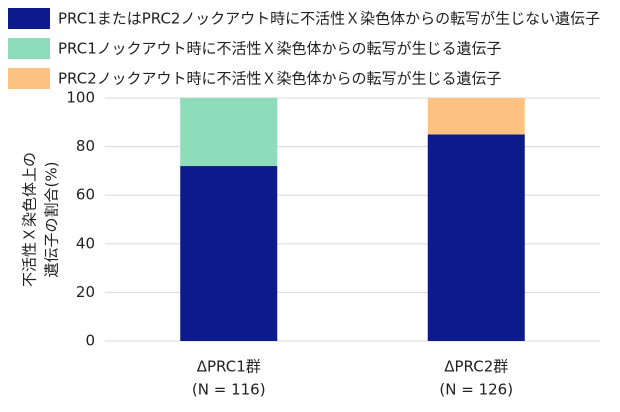  I want to click on y-axis-label: 不活性Ｘ染色体上の 遺伝子の割合(%), so click(41, 219).